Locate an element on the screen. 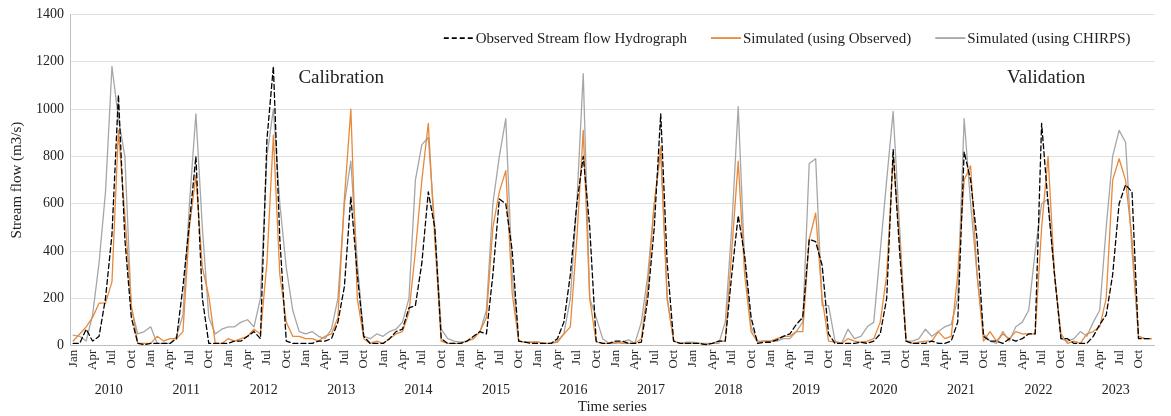  y-axis-title: Stream flow (m3/s) is located at coordinates (16, 180).